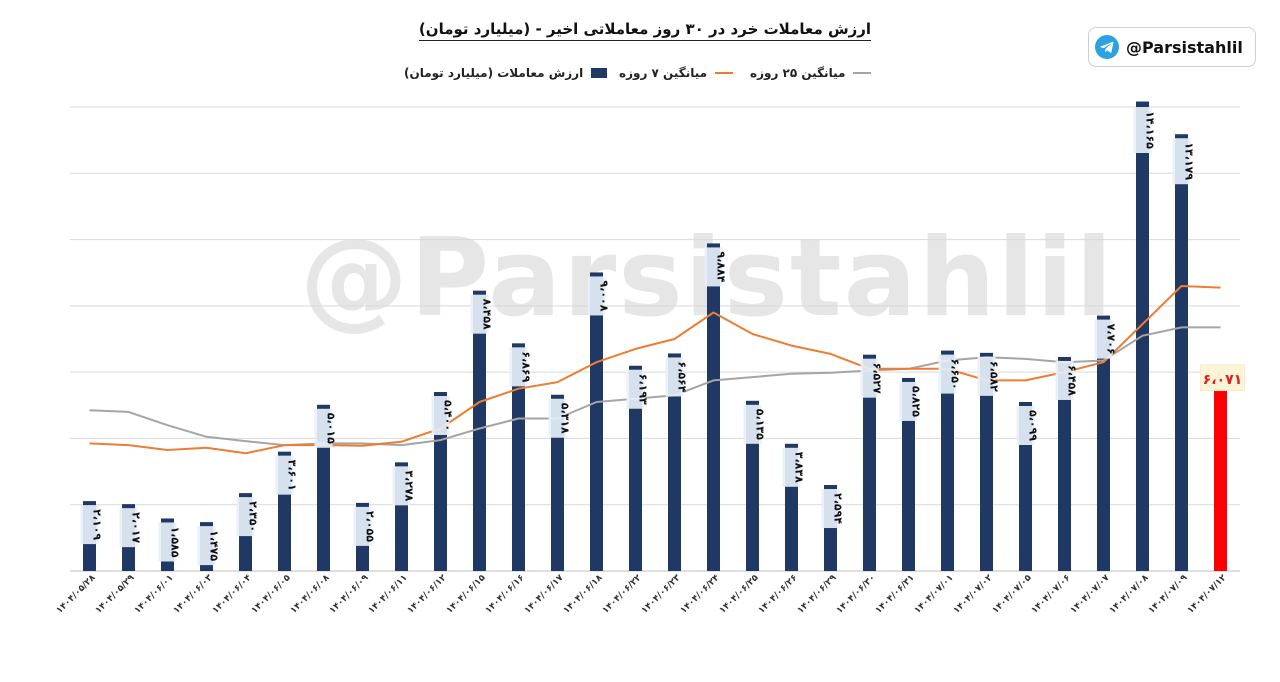 The height and width of the screenshot is (682, 1280). I want to click on x-tick-label: ۱۴۰۴/۰۷/۰۶, so click(1051, 594).